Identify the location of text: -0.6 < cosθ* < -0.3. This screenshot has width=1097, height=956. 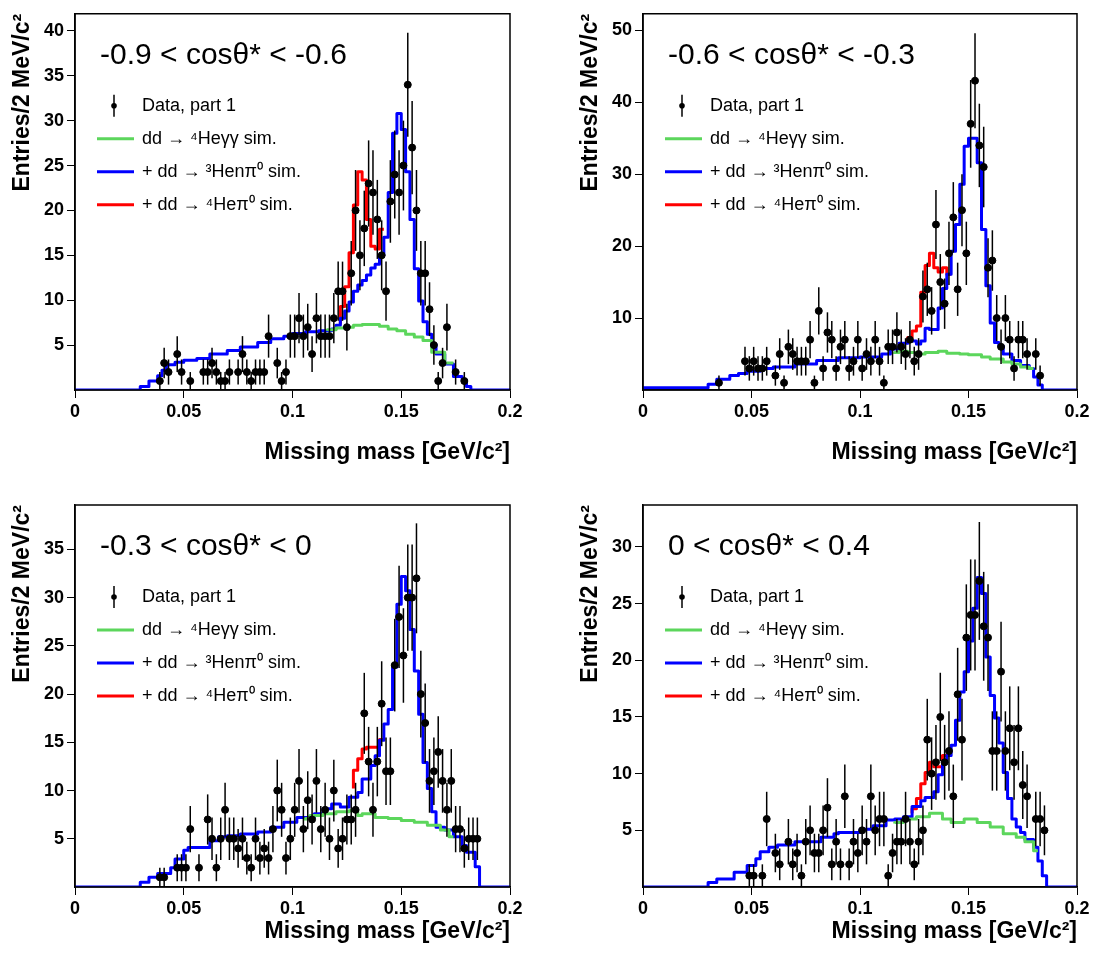
(791, 53).